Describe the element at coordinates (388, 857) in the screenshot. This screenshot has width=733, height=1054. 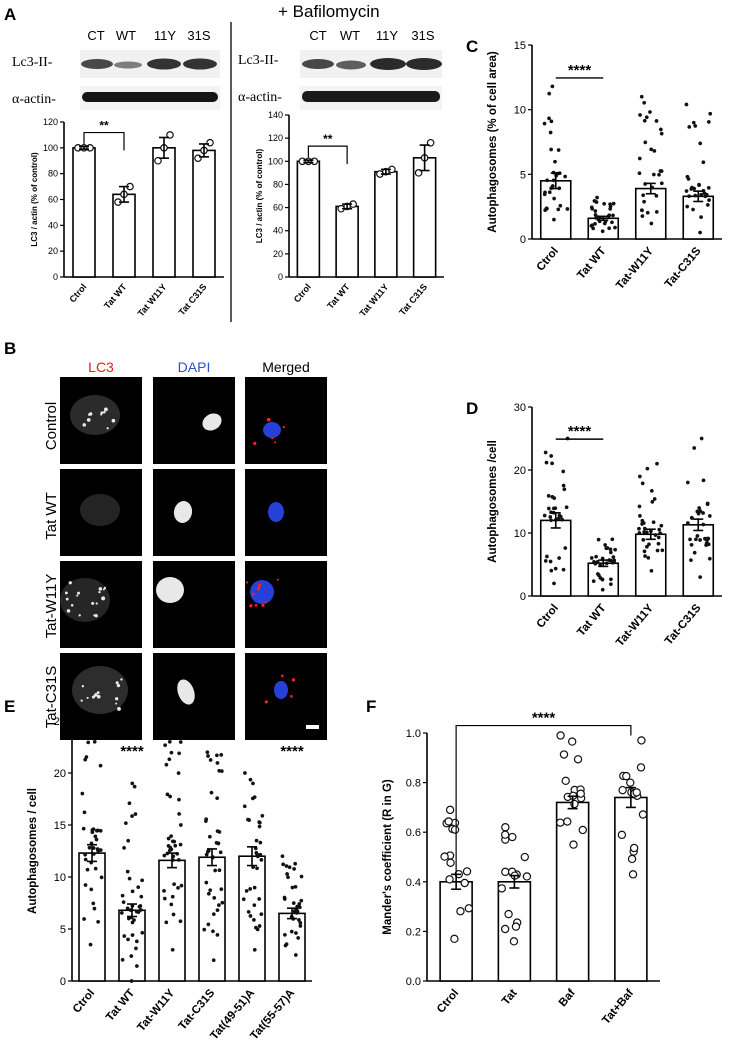
I see `y-axis-label: Mander's coefficient (R in G)` at that location.